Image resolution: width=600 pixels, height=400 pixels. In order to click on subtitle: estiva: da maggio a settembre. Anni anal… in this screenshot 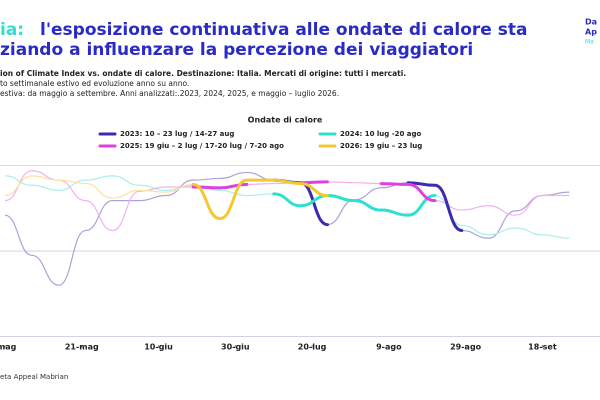, I will do `click(169, 93)`.